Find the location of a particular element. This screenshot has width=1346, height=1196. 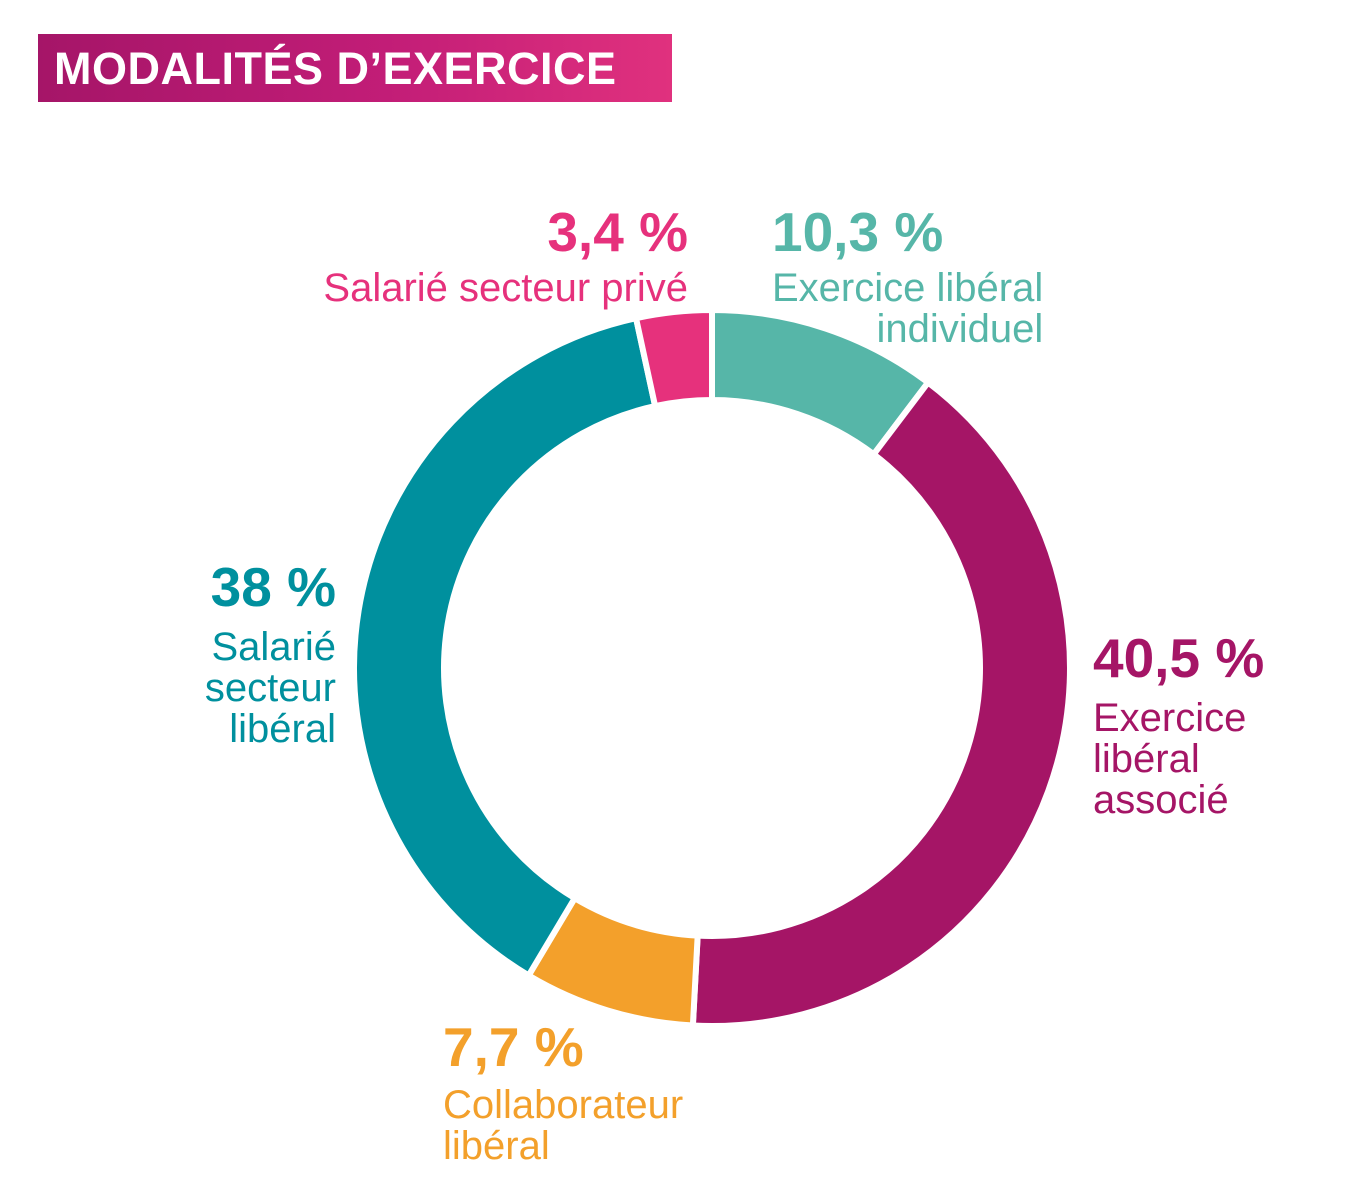

label-salarie-secteur-liberal: 38 % Salarié secteur libéral is located at coordinates (270, 655).